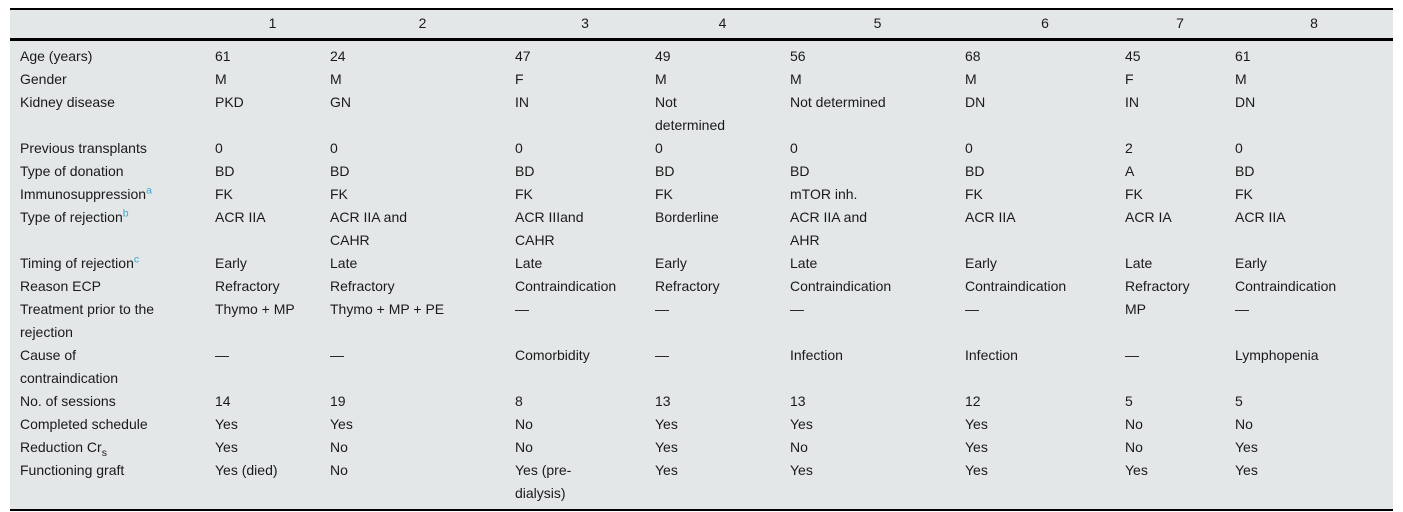 This screenshot has width=1403, height=512. I want to click on table-cell: MP, so click(1135, 309).